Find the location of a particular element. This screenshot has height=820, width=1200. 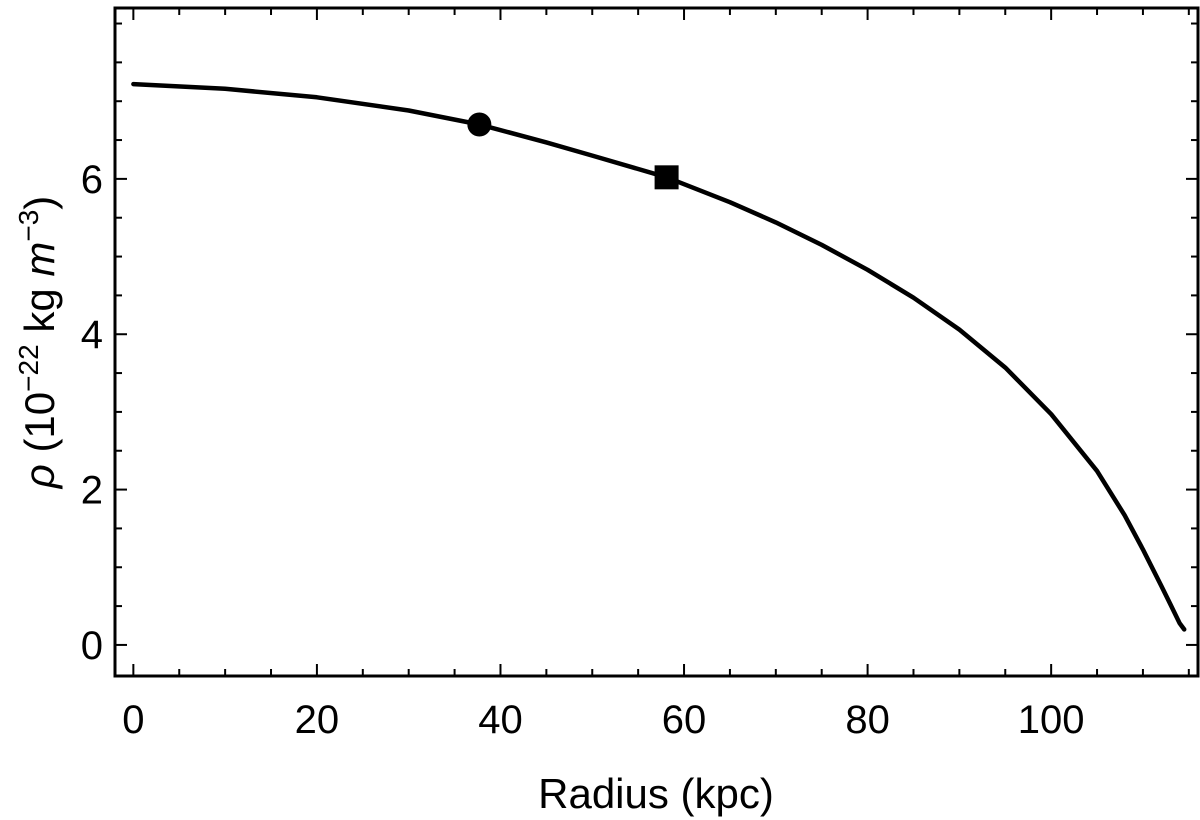

x-tick-label: 100 is located at coordinates (1051, 720).